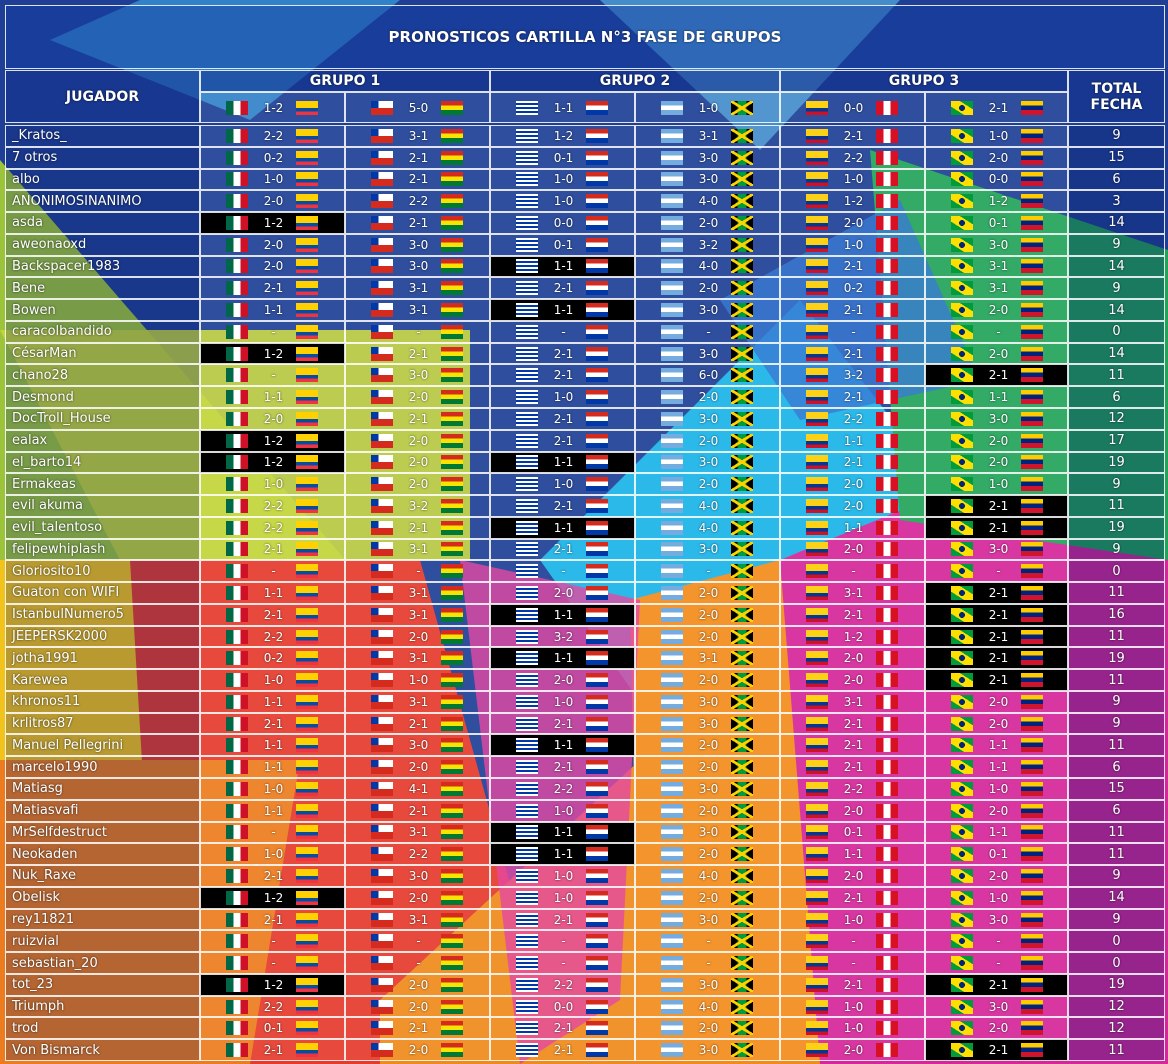 The width and height of the screenshot is (1168, 1064). What do you see at coordinates (102, 375) in the screenshot?
I see `player-name: chano28` at bounding box center [102, 375].